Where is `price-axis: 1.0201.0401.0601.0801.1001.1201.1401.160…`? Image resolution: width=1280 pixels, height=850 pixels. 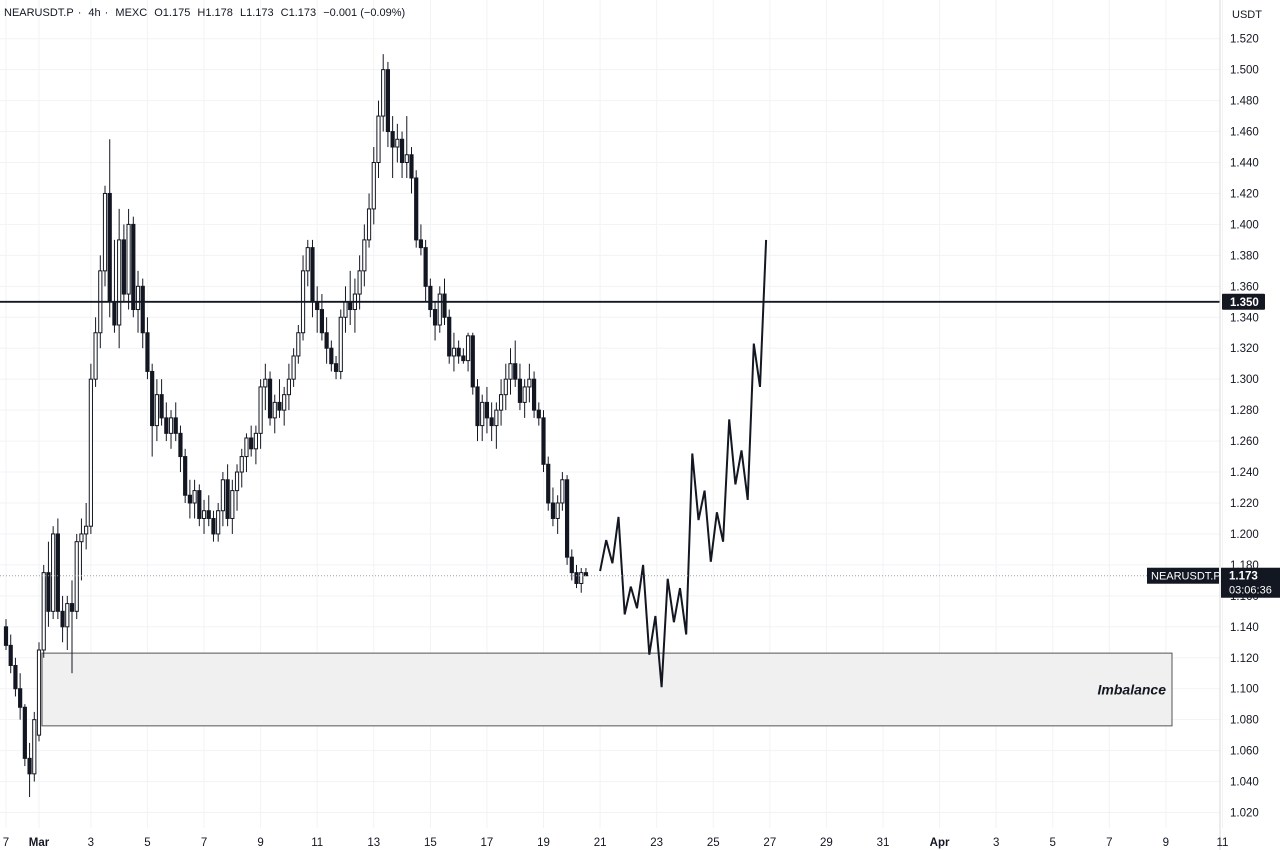
price-axis: 1.0201.0401.0601.0801.1001.1201.1401.160… is located at coordinates (1244, 427).